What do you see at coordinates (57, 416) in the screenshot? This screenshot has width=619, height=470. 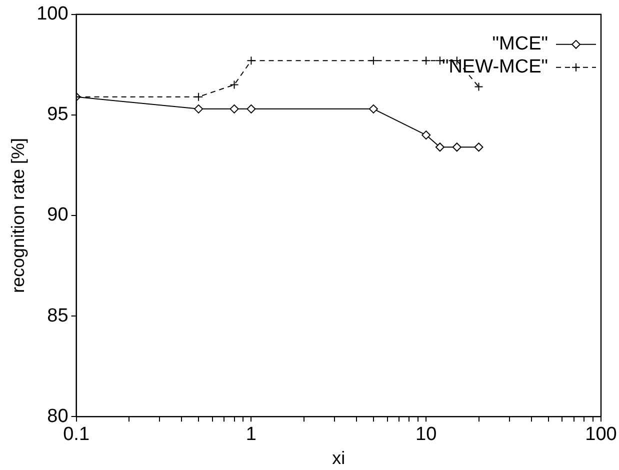 I see `y-tick-label: 80` at bounding box center [57, 416].